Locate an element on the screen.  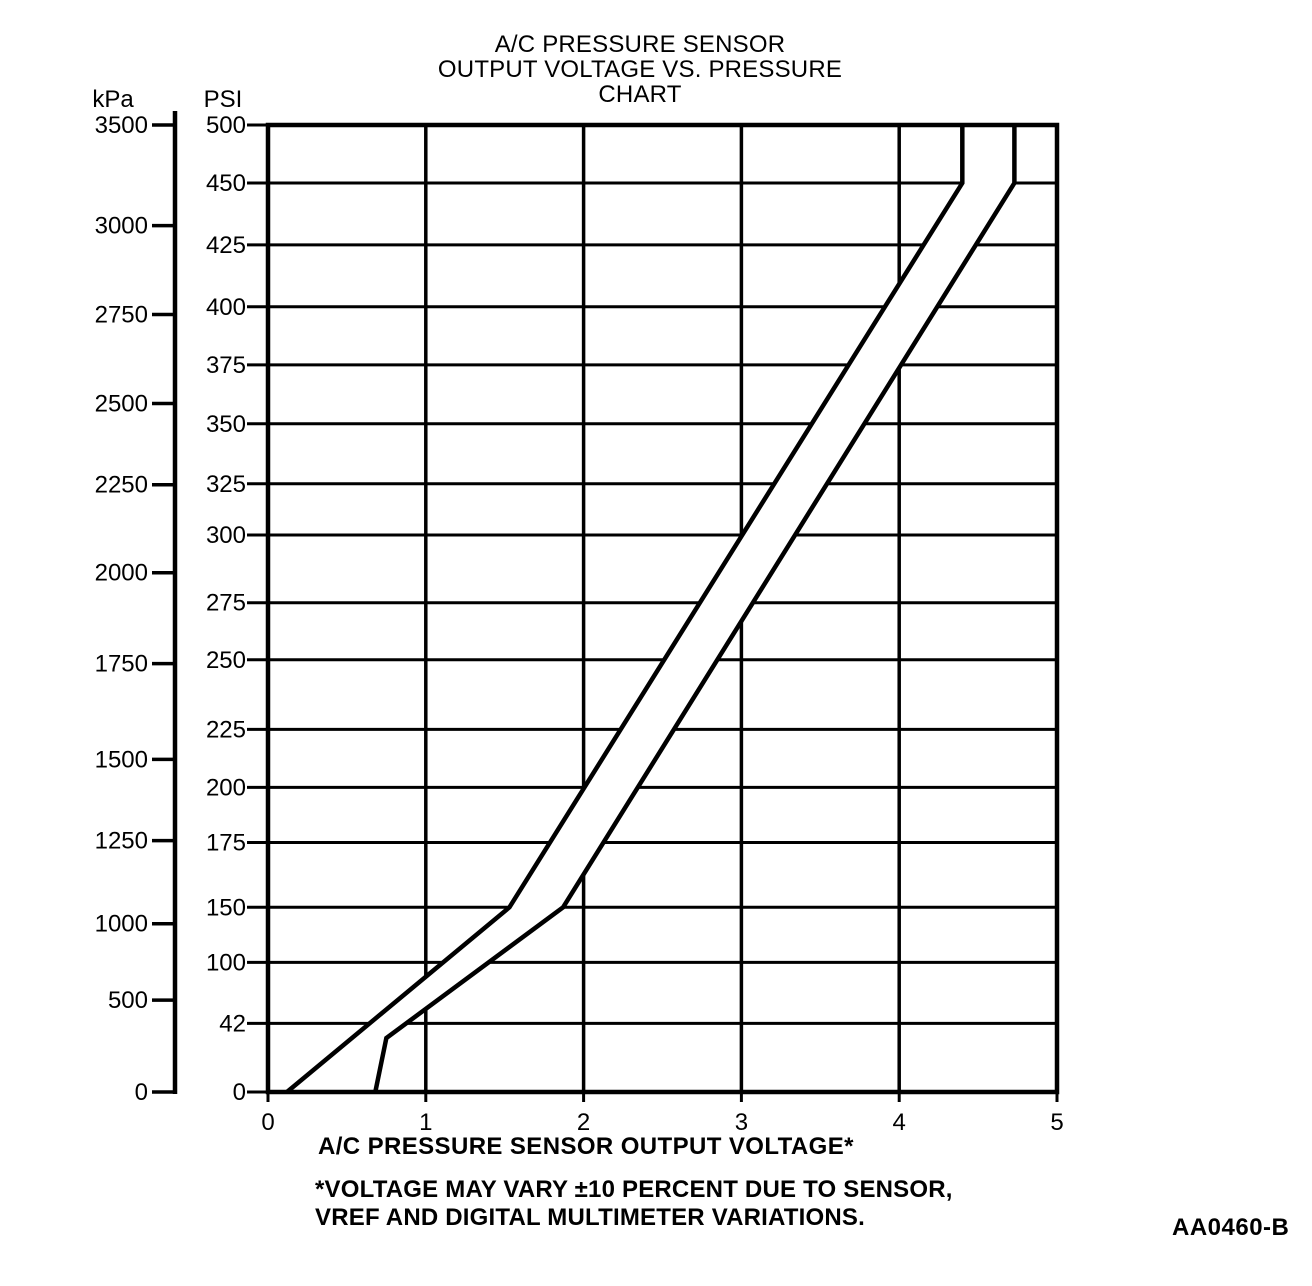
kpa-axis-unit-label: kPa is located at coordinates (113, 99).